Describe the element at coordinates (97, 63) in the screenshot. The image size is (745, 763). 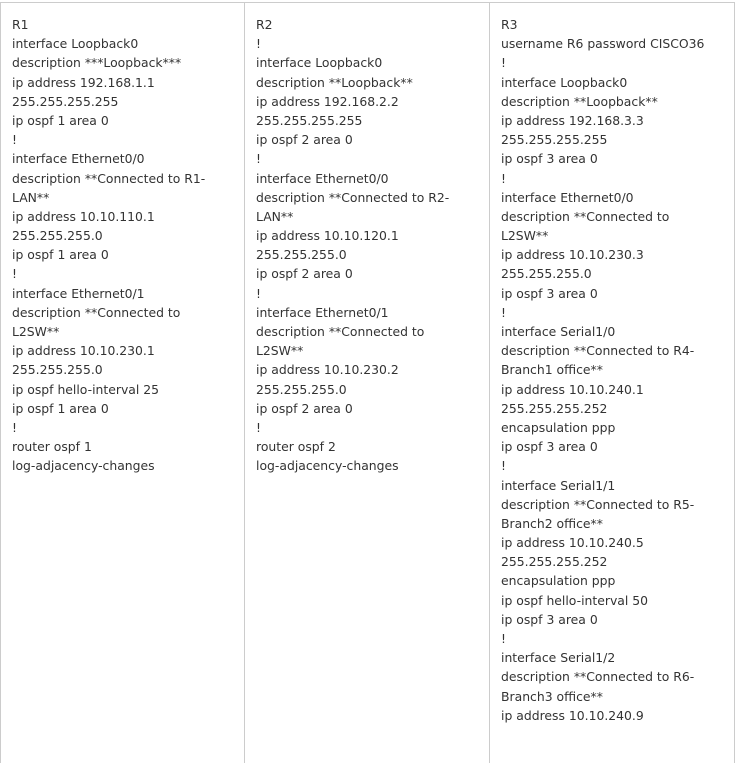
I see `config-line: description ***Loopback***` at that location.